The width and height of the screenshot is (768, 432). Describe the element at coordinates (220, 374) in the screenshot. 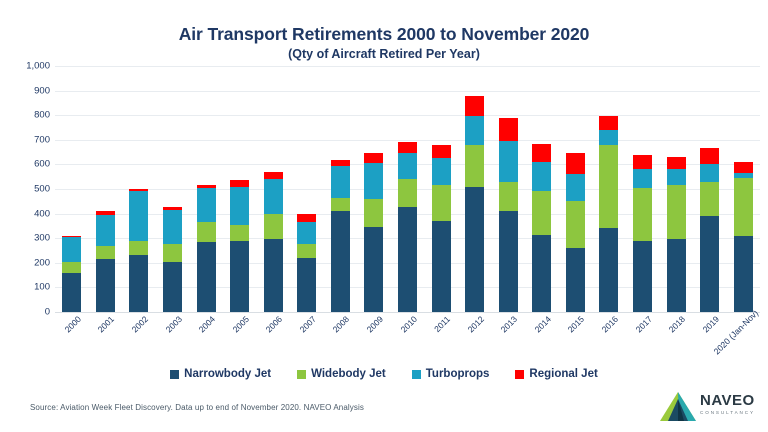

I see `legend-item: Narrowbody Jet` at that location.